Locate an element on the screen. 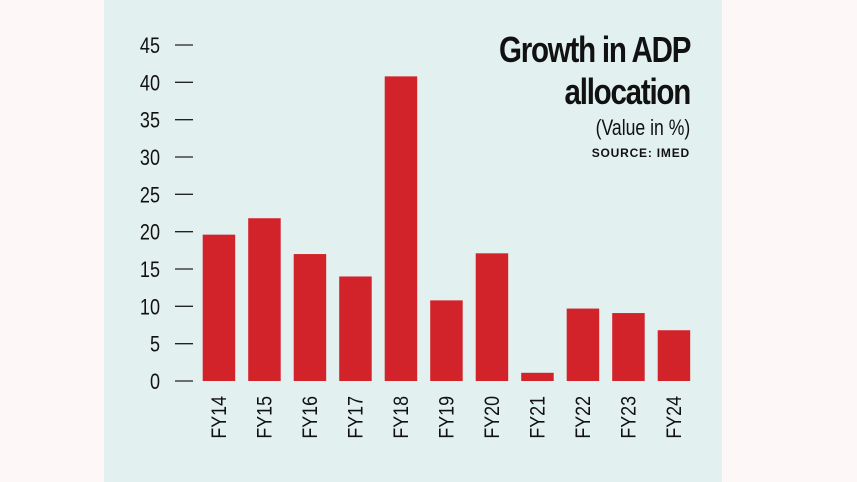 Image resolution: width=857 pixels, height=482 pixels. y-tick-label: 15 is located at coordinates (150, 270).